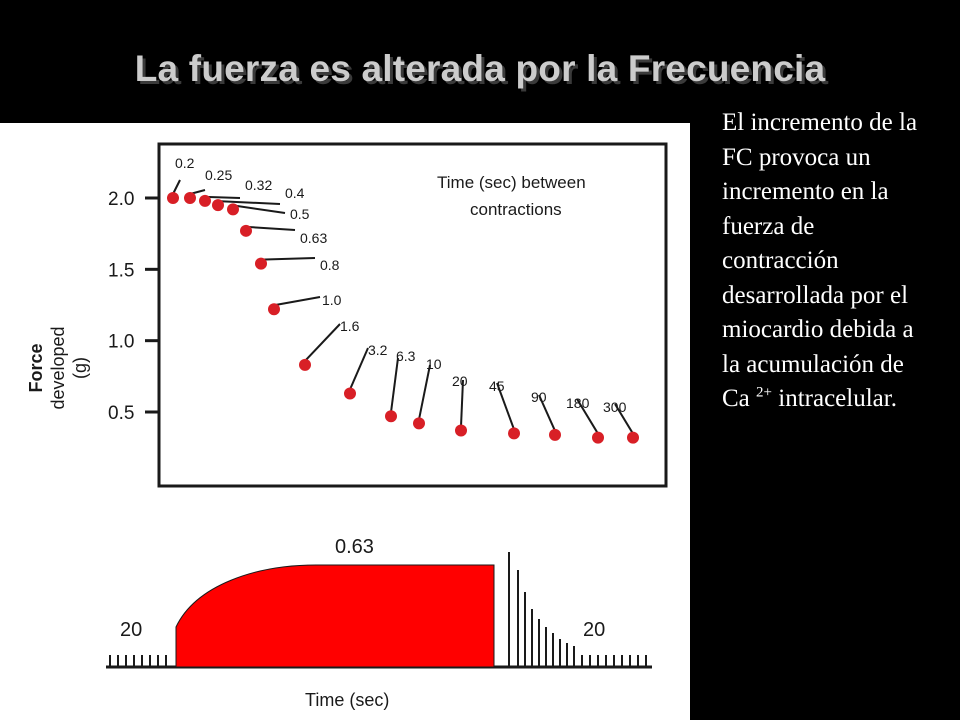  What do you see at coordinates (480, 68) in the screenshot?
I see `slide-title: La fuerza es alterada por la Frecuencia` at bounding box center [480, 68].